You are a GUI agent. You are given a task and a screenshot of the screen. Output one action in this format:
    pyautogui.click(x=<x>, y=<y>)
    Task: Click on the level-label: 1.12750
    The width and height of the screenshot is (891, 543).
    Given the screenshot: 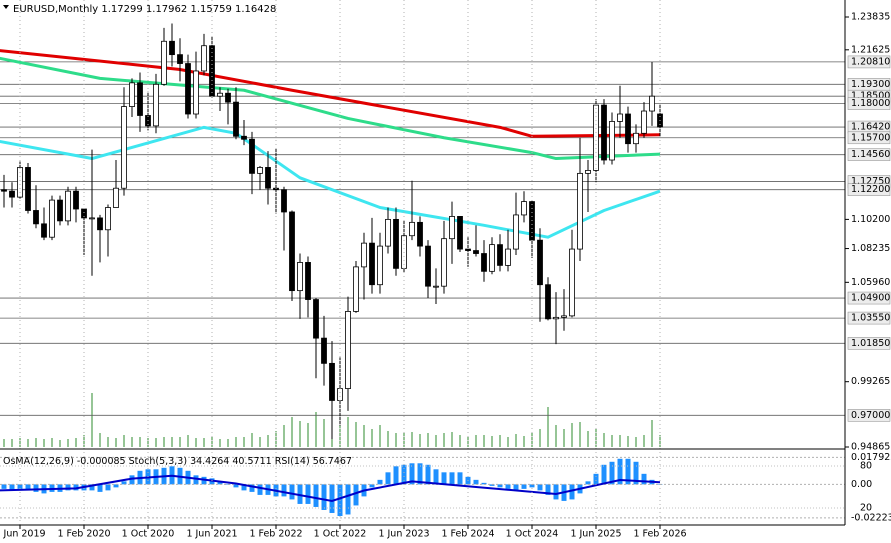 What is the action you would take?
    pyautogui.click(x=870, y=181)
    